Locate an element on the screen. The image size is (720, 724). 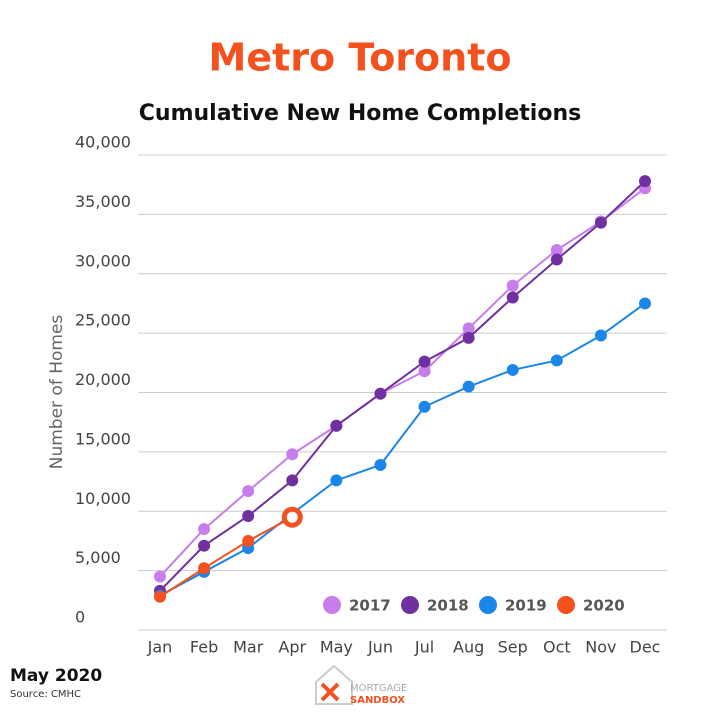
logo-text: SANDBOX is located at coordinates (377, 700).